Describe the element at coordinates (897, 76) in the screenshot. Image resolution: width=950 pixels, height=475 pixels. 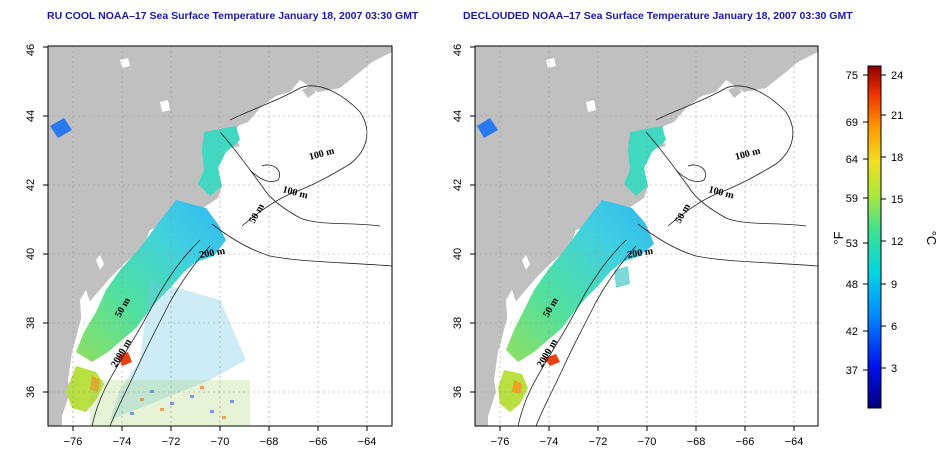
I see `celsius-tick-label: 24` at that location.